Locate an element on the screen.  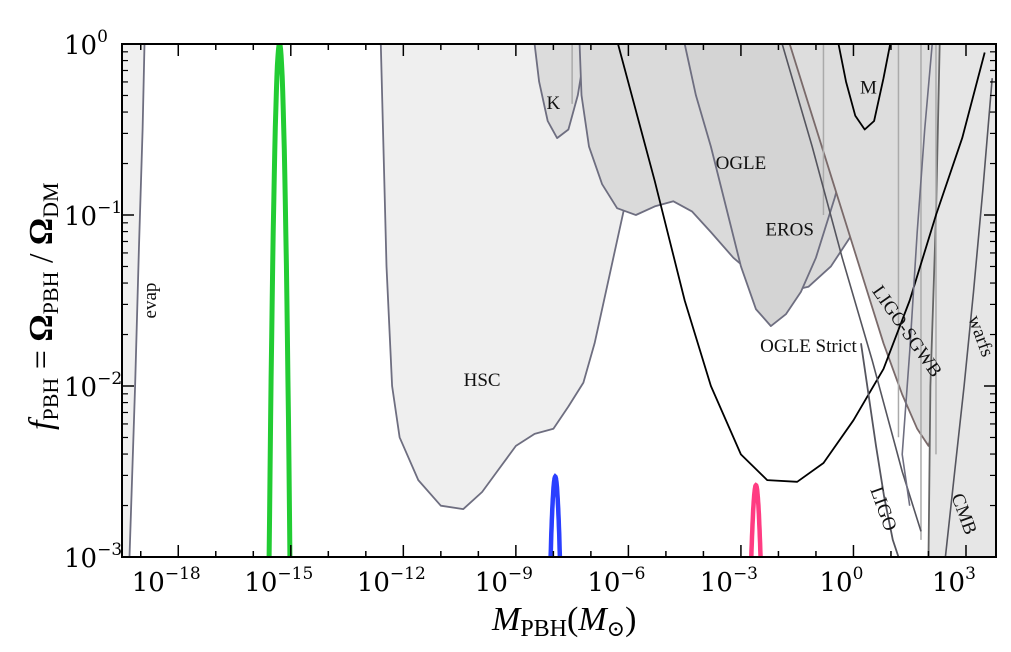
peak-pink is located at coordinates (756, 519).